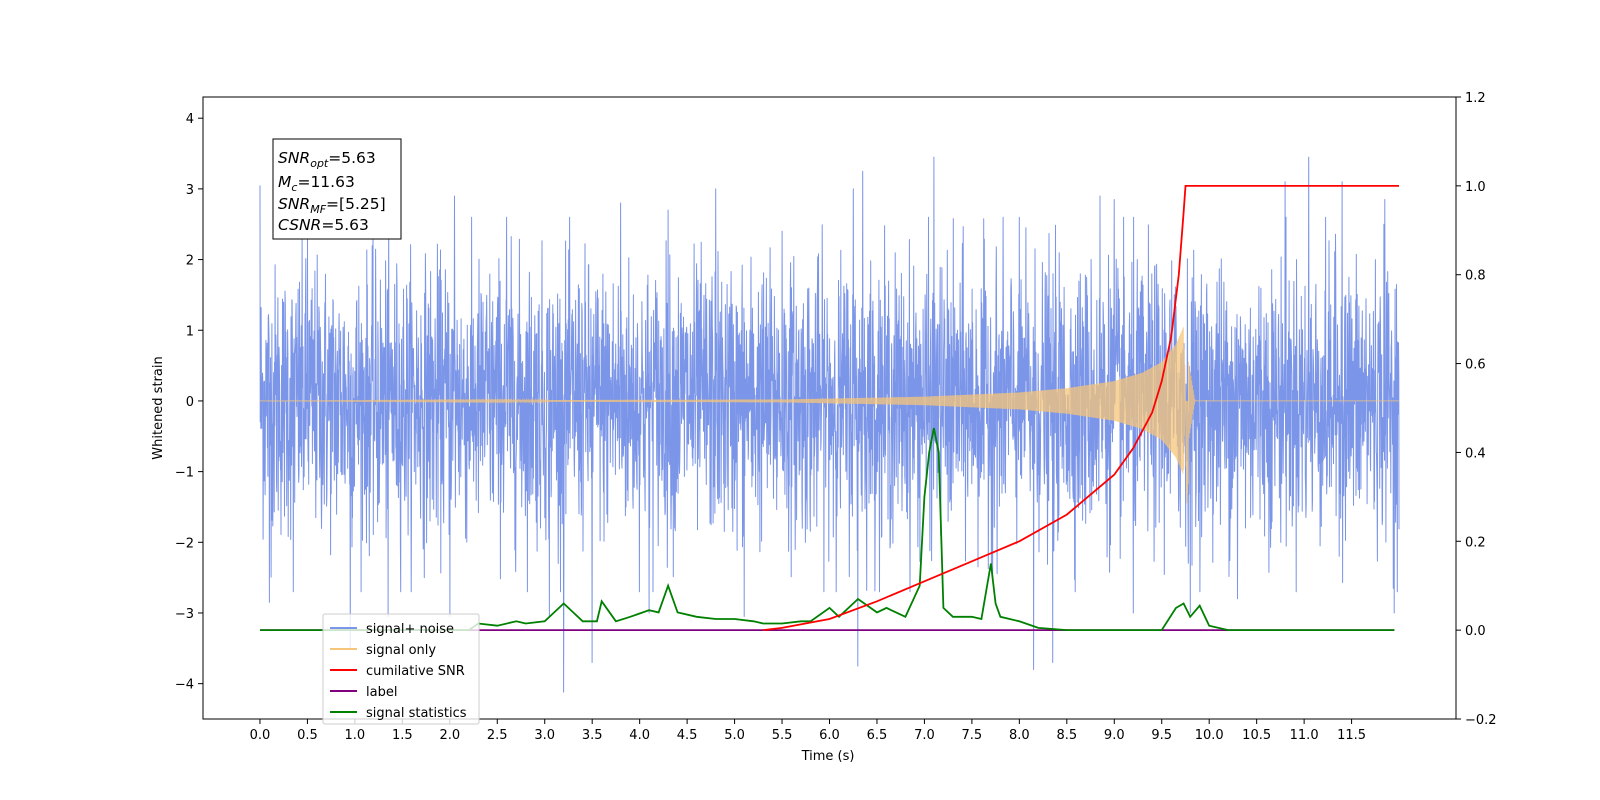 The image size is (1600, 800). Describe the element at coordinates (410, 629) in the screenshot. I see `legend-label: signal+ noise` at that location.